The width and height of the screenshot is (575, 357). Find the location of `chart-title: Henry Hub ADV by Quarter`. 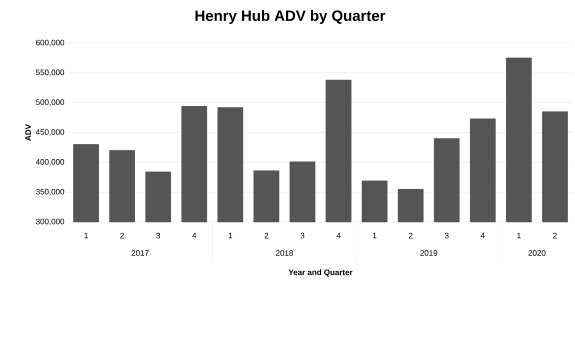

chart-title: Henry Hub ADV by Quarter is located at coordinates (291, 17).